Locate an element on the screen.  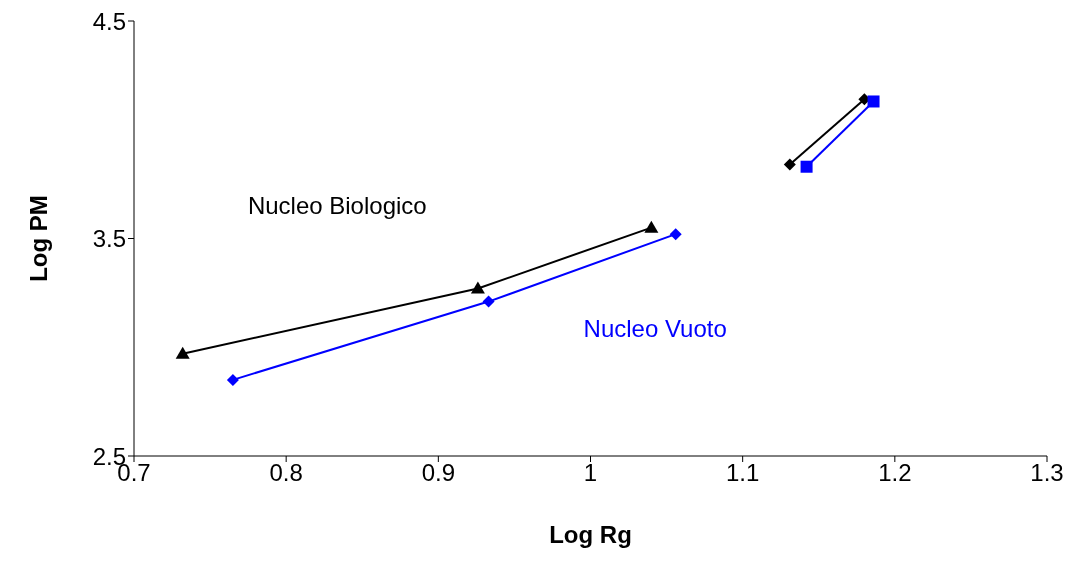
text: Nucleo Biologico is located at coordinates (337, 205).